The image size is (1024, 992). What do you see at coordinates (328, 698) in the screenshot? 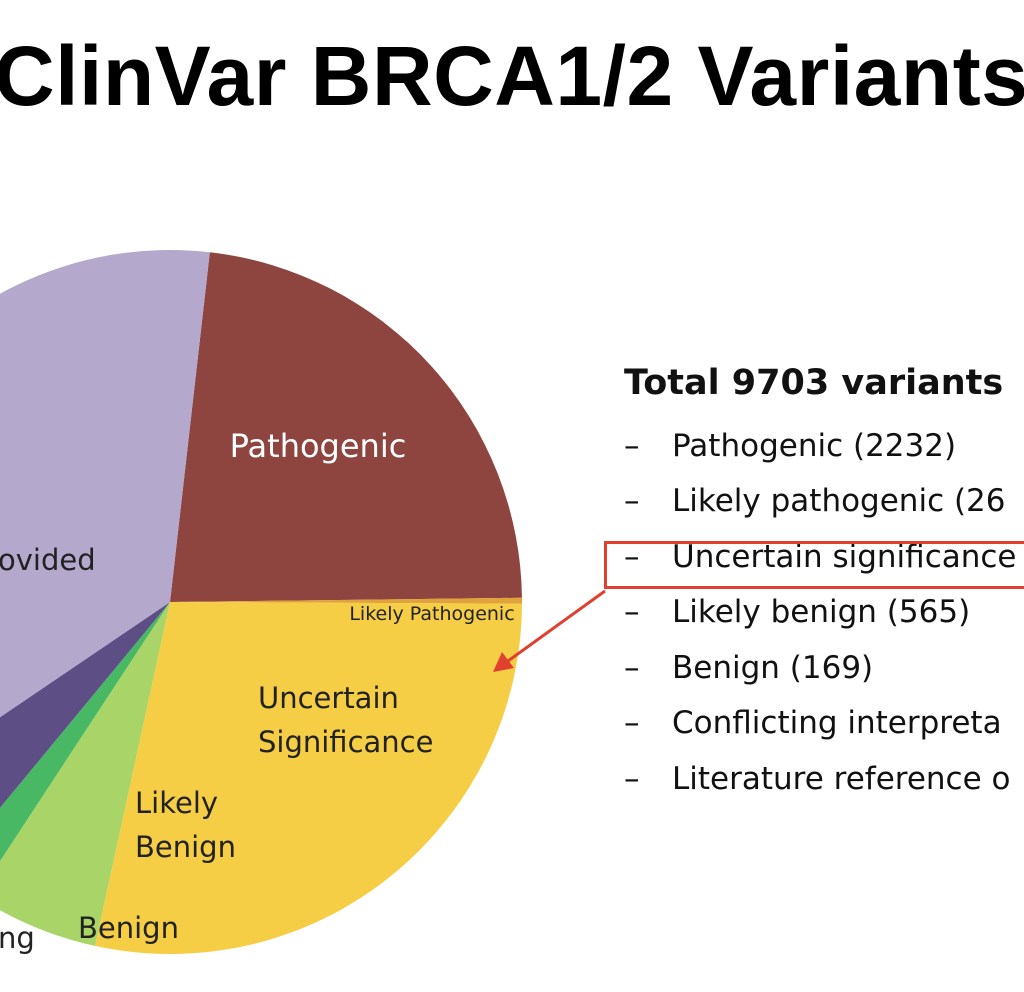
I see `label-uncertain-line1: Uncertain` at bounding box center [328, 698].